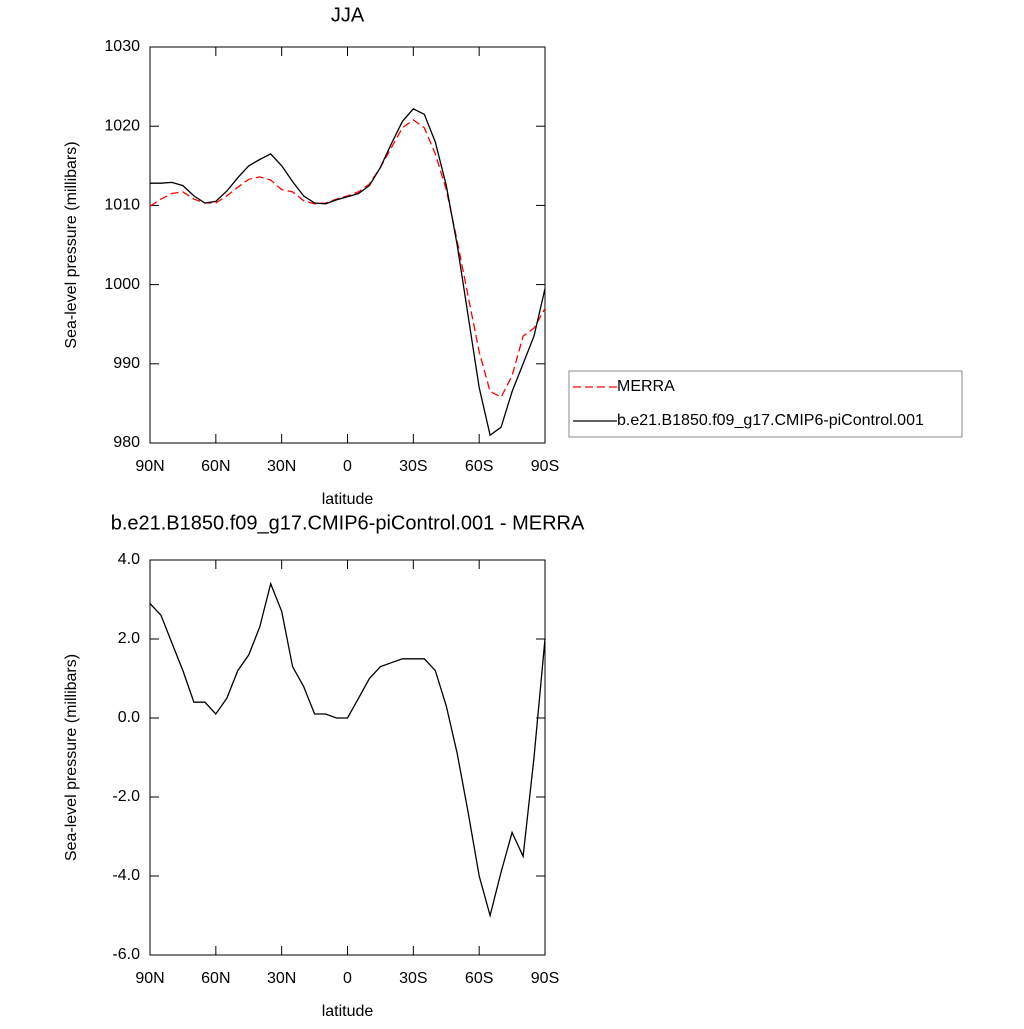  What do you see at coordinates (126, 796) in the screenshot?
I see `y-tick-label: -2.0` at bounding box center [126, 796].